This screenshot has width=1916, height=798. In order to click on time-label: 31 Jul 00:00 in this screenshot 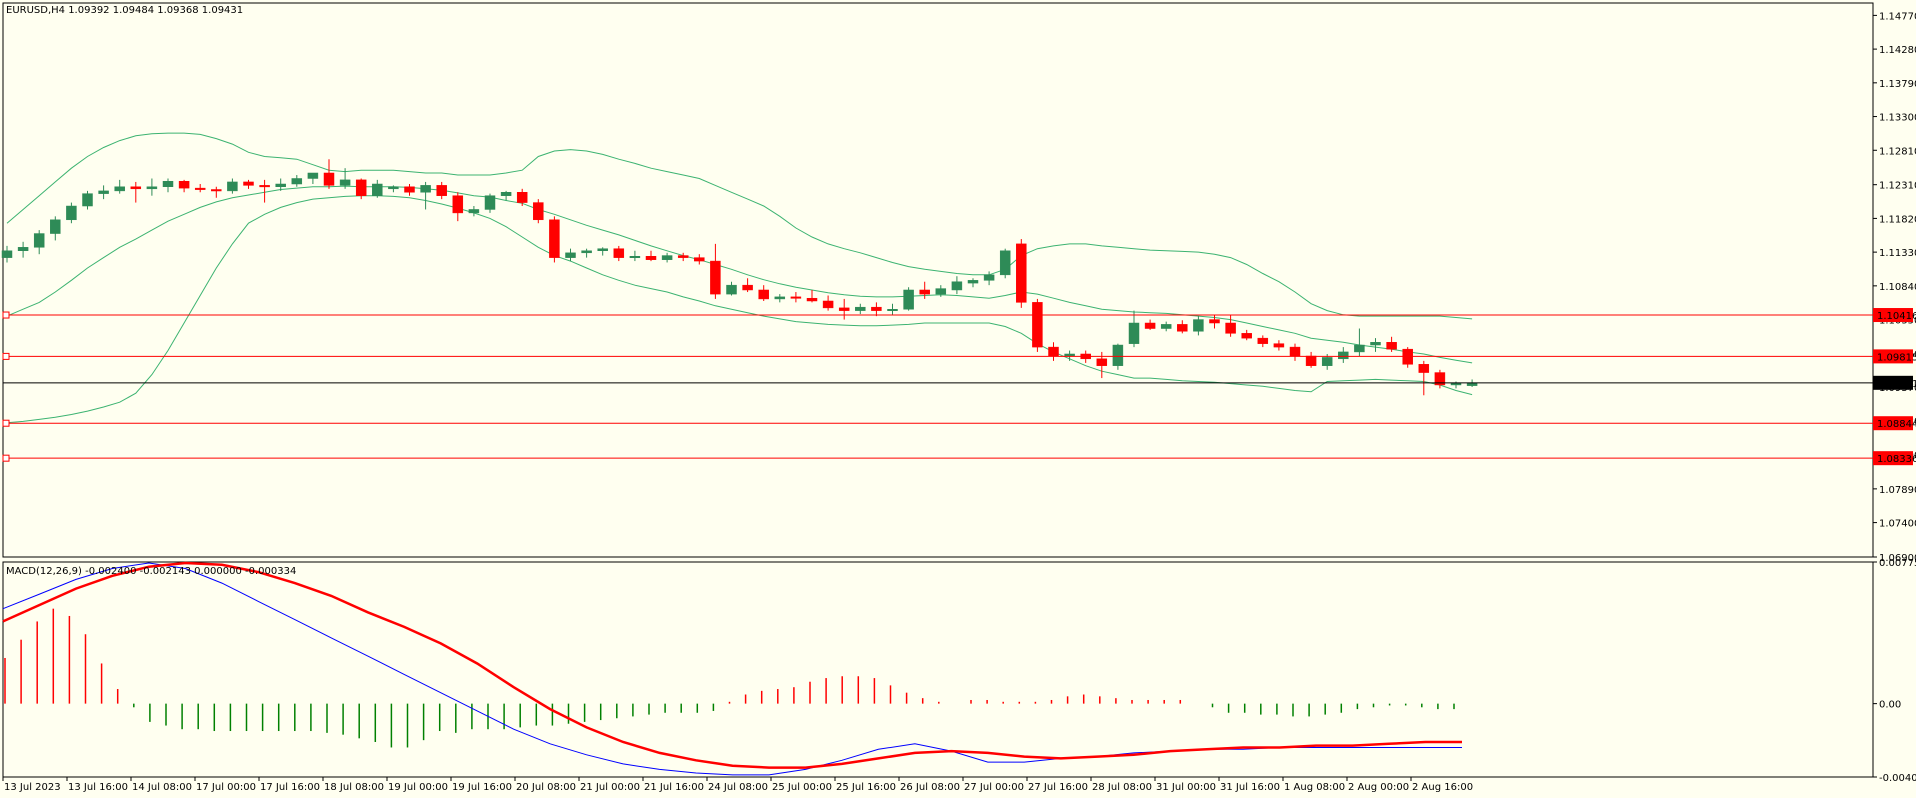, I will do `click(1186, 787)`.